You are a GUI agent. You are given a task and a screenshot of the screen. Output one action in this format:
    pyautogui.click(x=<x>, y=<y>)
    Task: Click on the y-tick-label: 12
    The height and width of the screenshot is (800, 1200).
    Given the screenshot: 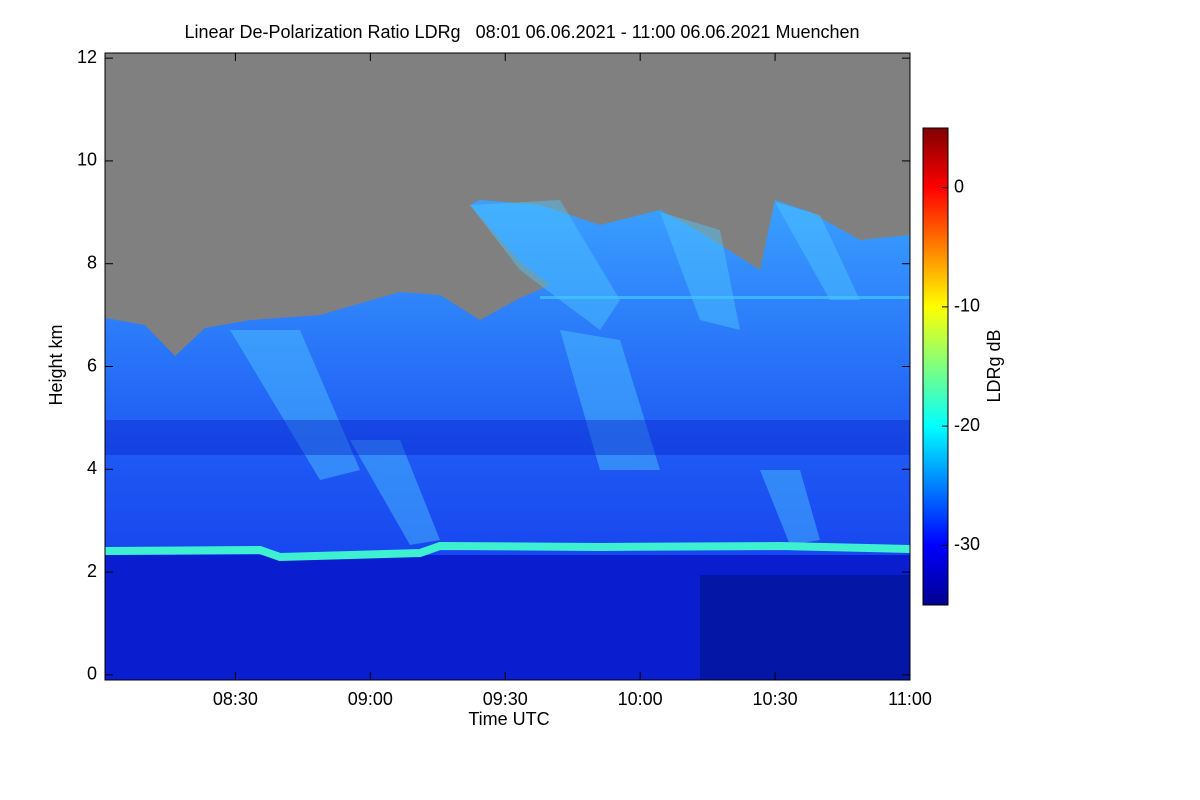 What is the action you would take?
    pyautogui.click(x=87, y=57)
    